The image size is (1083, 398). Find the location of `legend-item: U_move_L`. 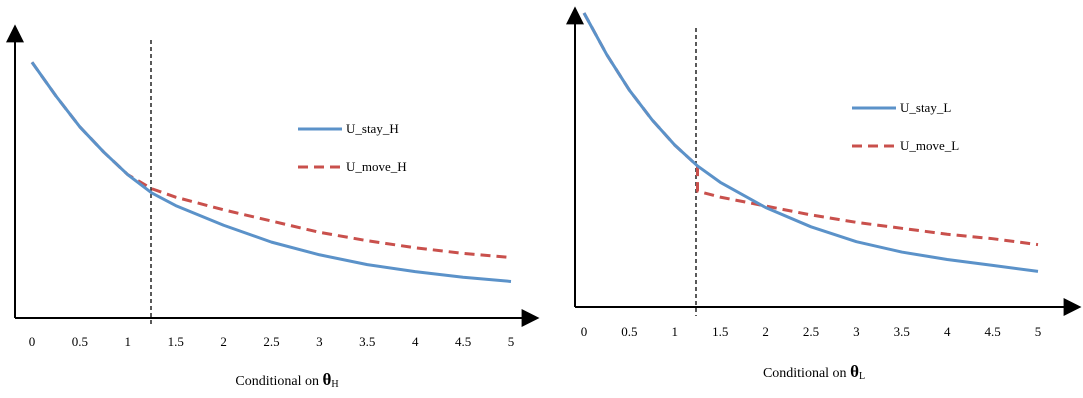

legend-item: U_move_L is located at coordinates (905, 145).